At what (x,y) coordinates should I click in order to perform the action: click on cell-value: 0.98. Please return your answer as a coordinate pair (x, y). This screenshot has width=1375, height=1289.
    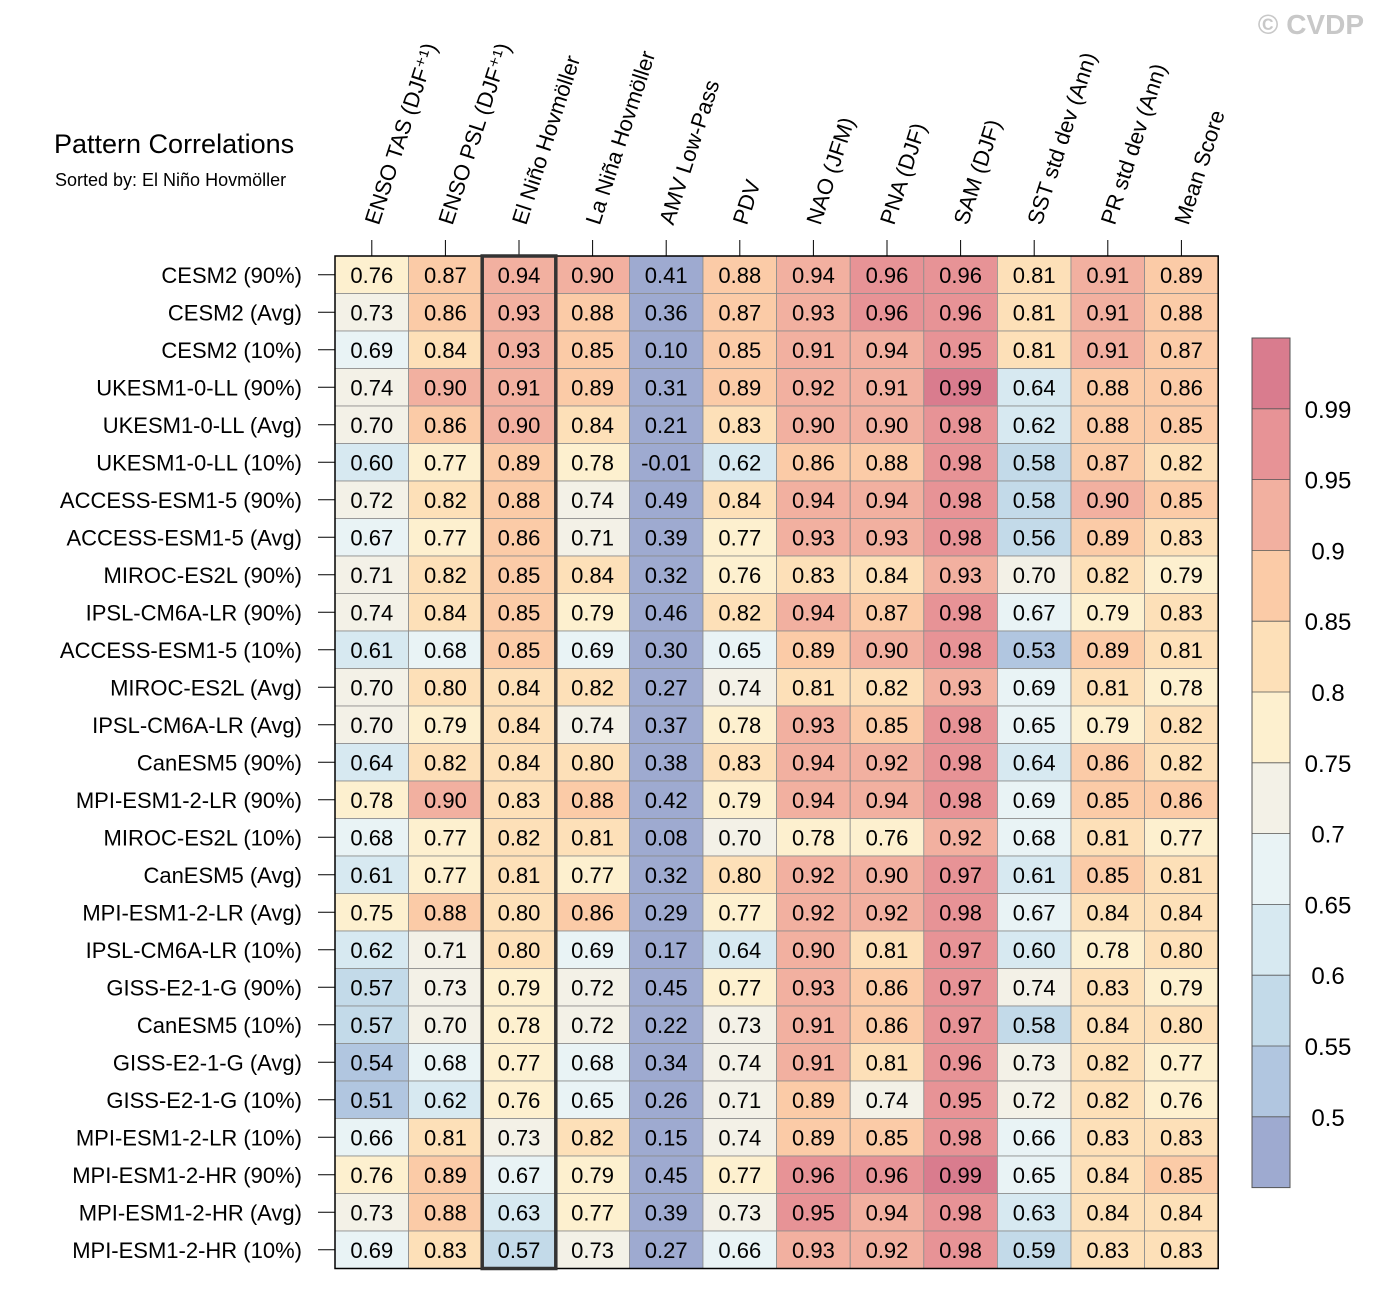
    Looking at the image, I should click on (960, 537).